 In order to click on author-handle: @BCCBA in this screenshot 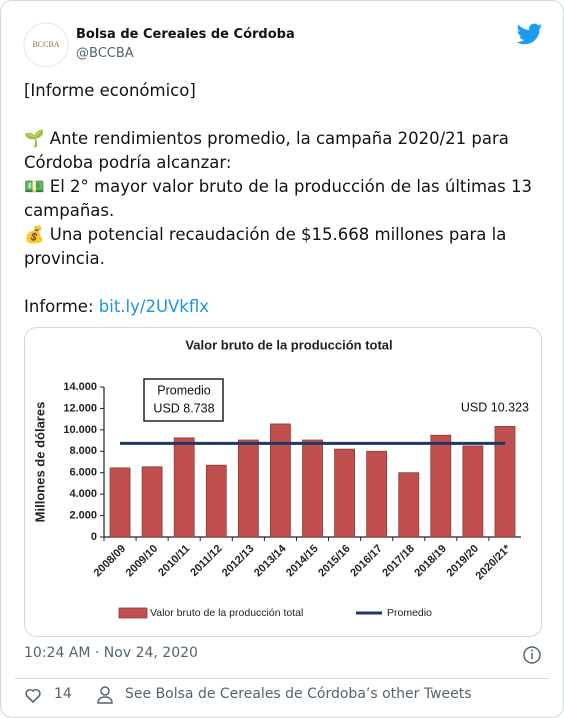, I will do `click(105, 53)`.